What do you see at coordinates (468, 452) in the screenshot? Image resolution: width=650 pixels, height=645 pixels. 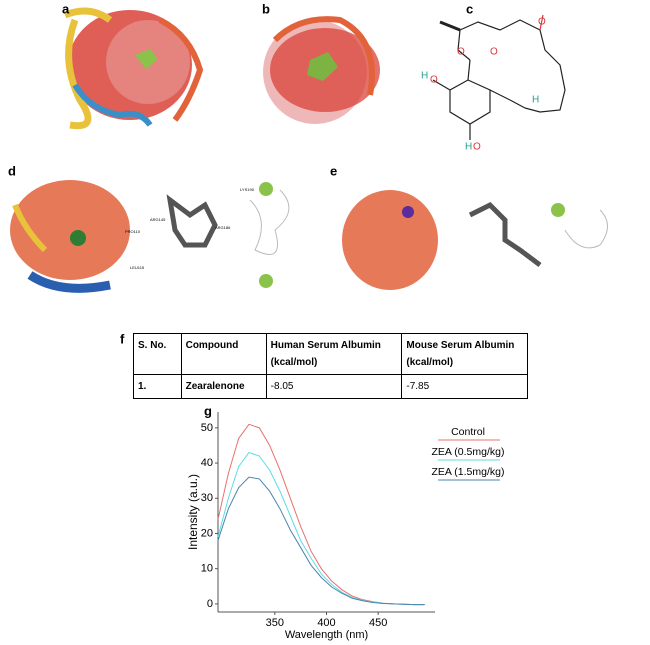 I see `legend-label: ZEA (0.5mg/kg)` at bounding box center [468, 452].